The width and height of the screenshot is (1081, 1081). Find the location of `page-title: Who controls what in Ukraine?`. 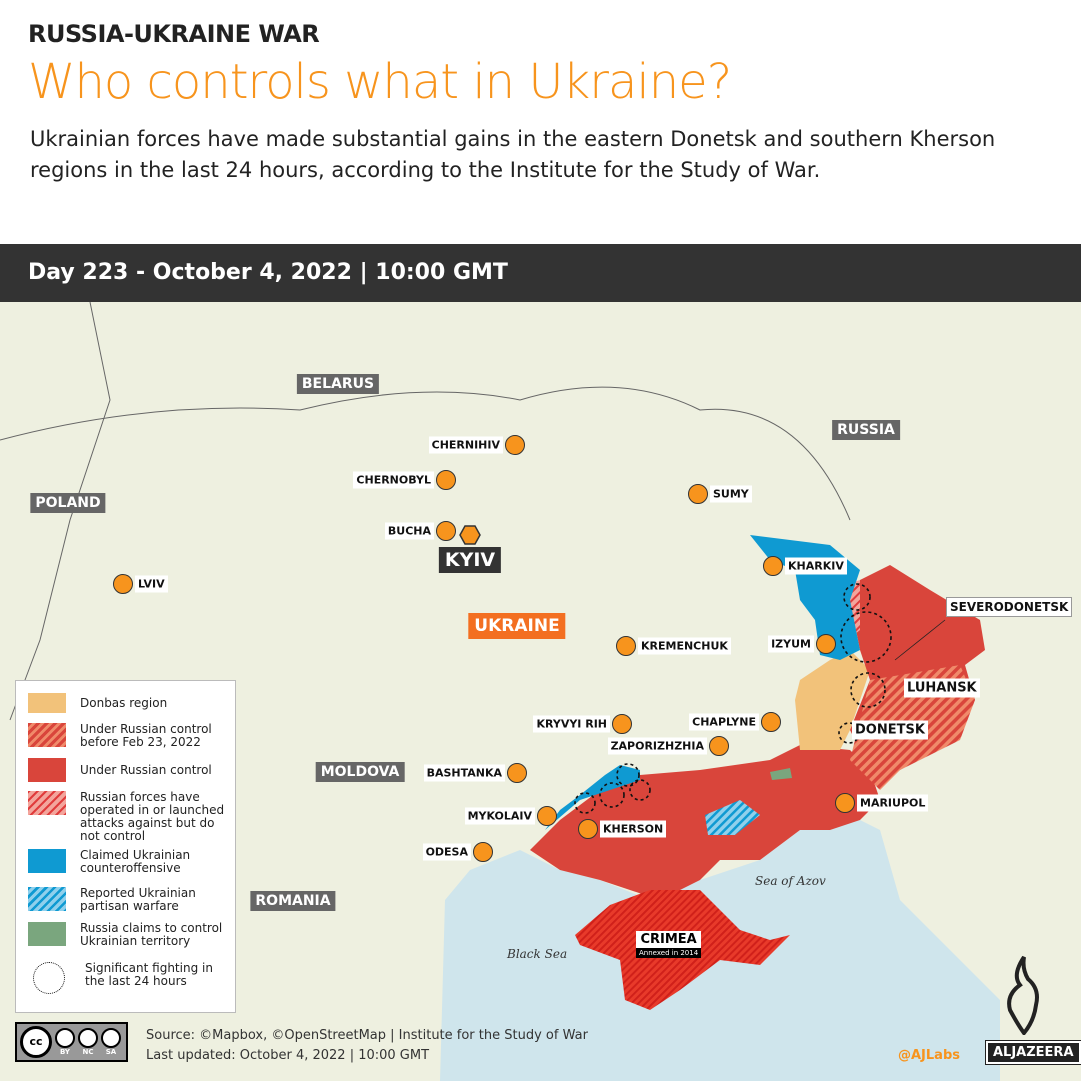

page-title: Who controls what in Ukraine? is located at coordinates (380, 82).